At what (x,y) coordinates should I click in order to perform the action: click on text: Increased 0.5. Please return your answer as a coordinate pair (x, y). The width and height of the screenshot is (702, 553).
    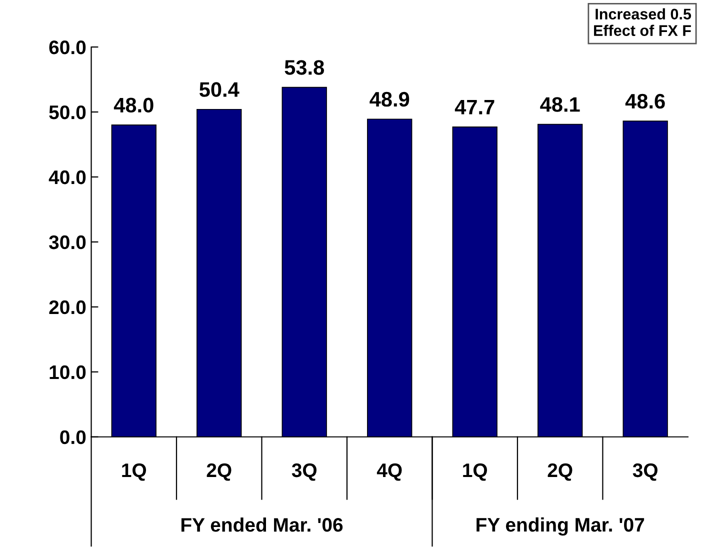
    Looking at the image, I should click on (644, 14).